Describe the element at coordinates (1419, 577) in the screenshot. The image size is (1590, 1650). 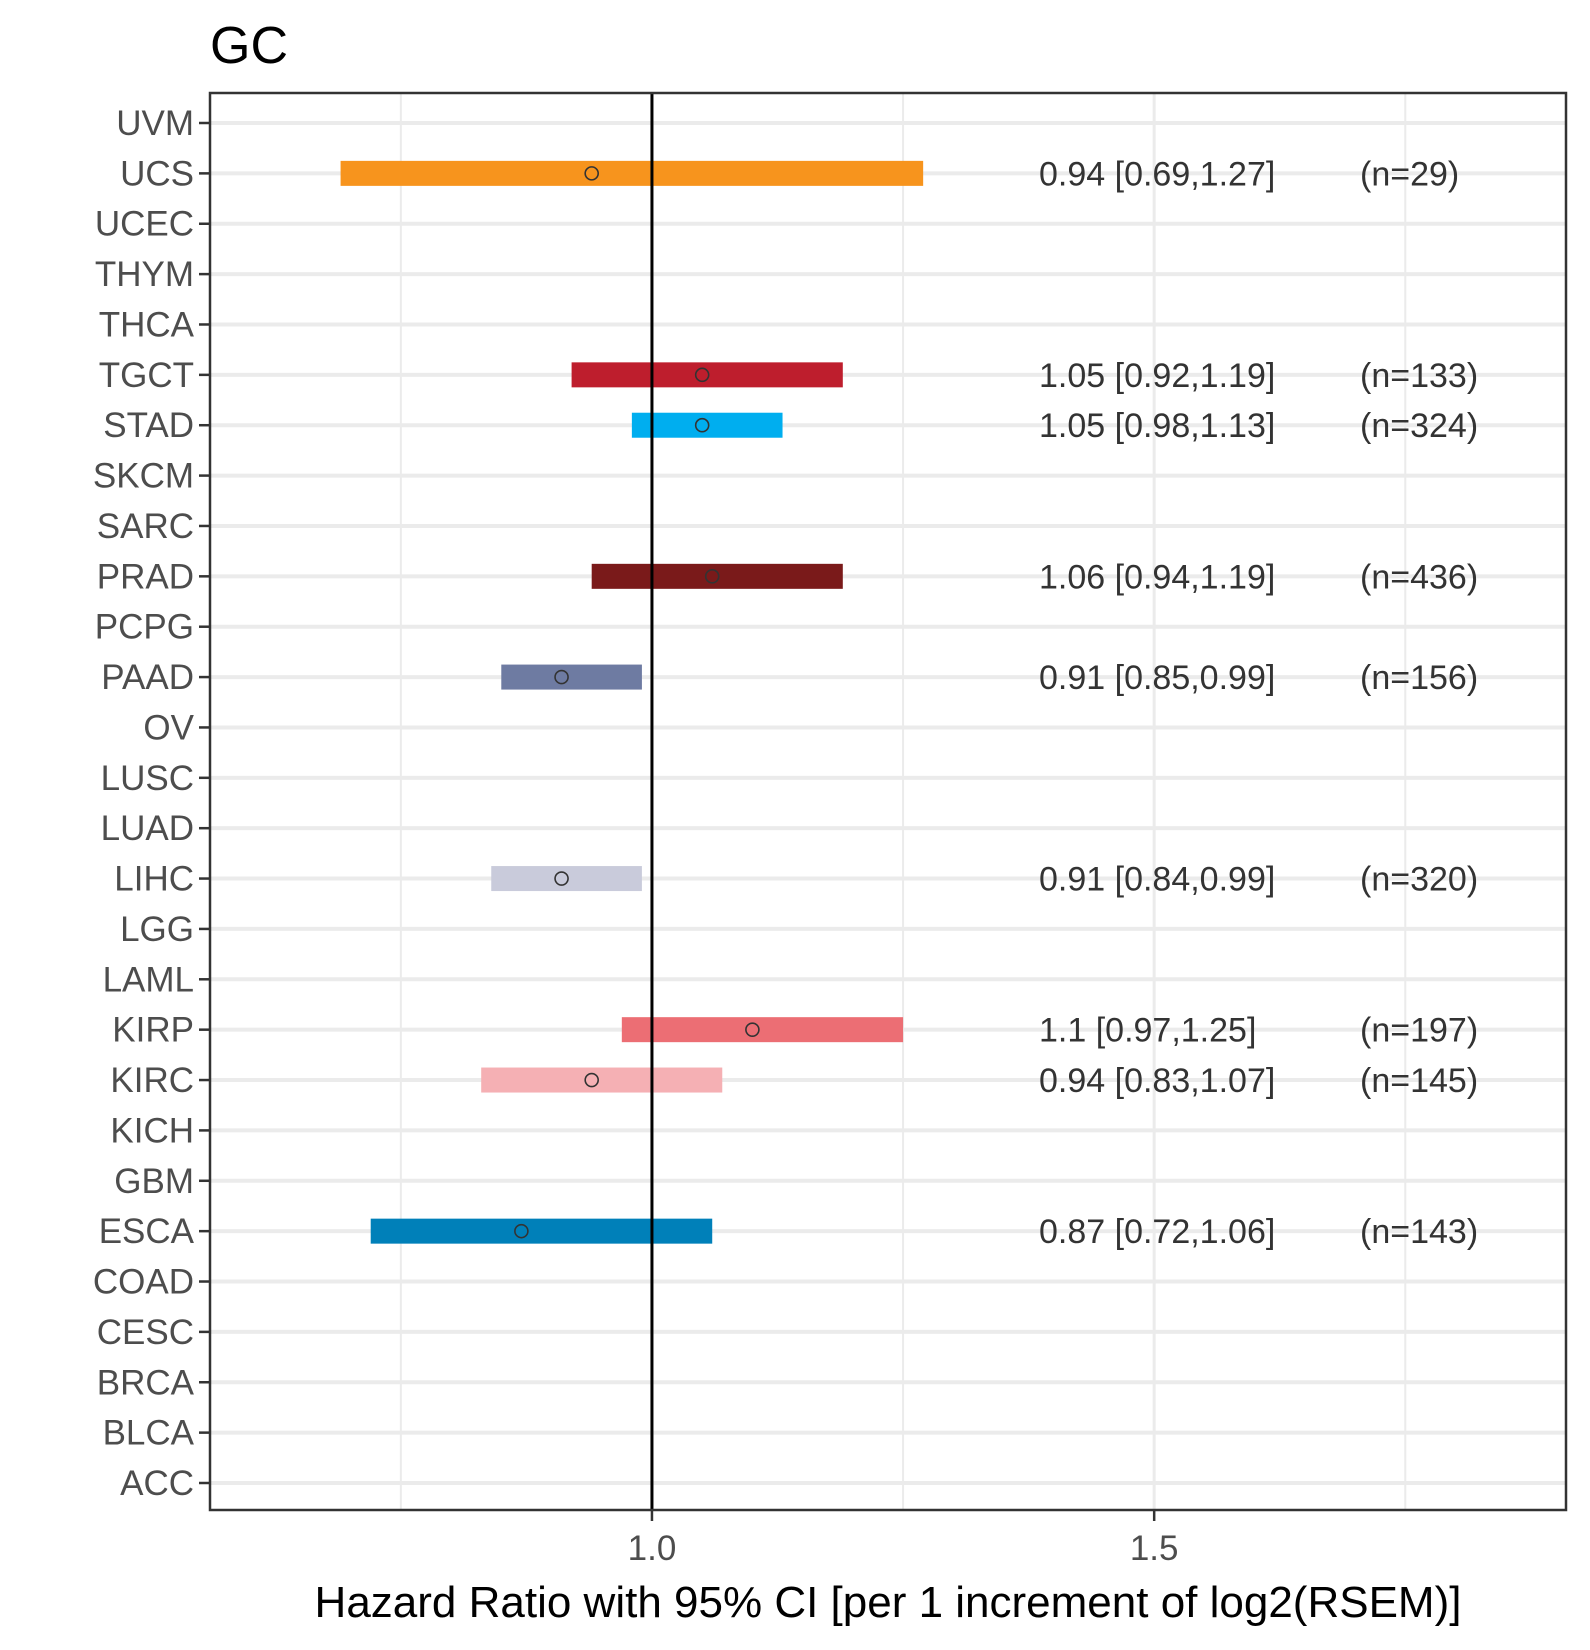
I see `sample-size-label: (n=436)` at that location.